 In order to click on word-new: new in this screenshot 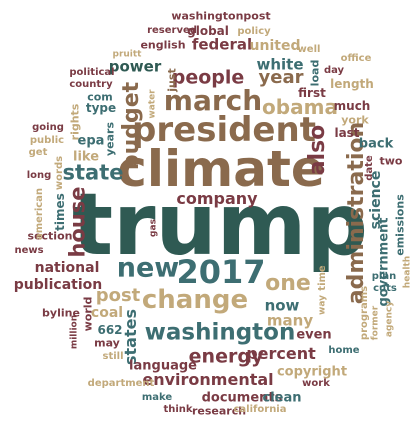, I will do `click(148, 268)`.